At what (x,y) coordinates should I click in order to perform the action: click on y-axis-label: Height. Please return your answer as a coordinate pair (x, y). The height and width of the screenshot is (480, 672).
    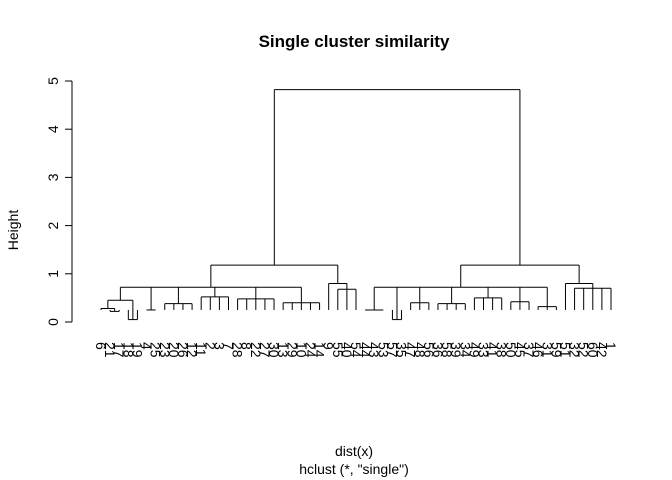
    Looking at the image, I should click on (13, 230).